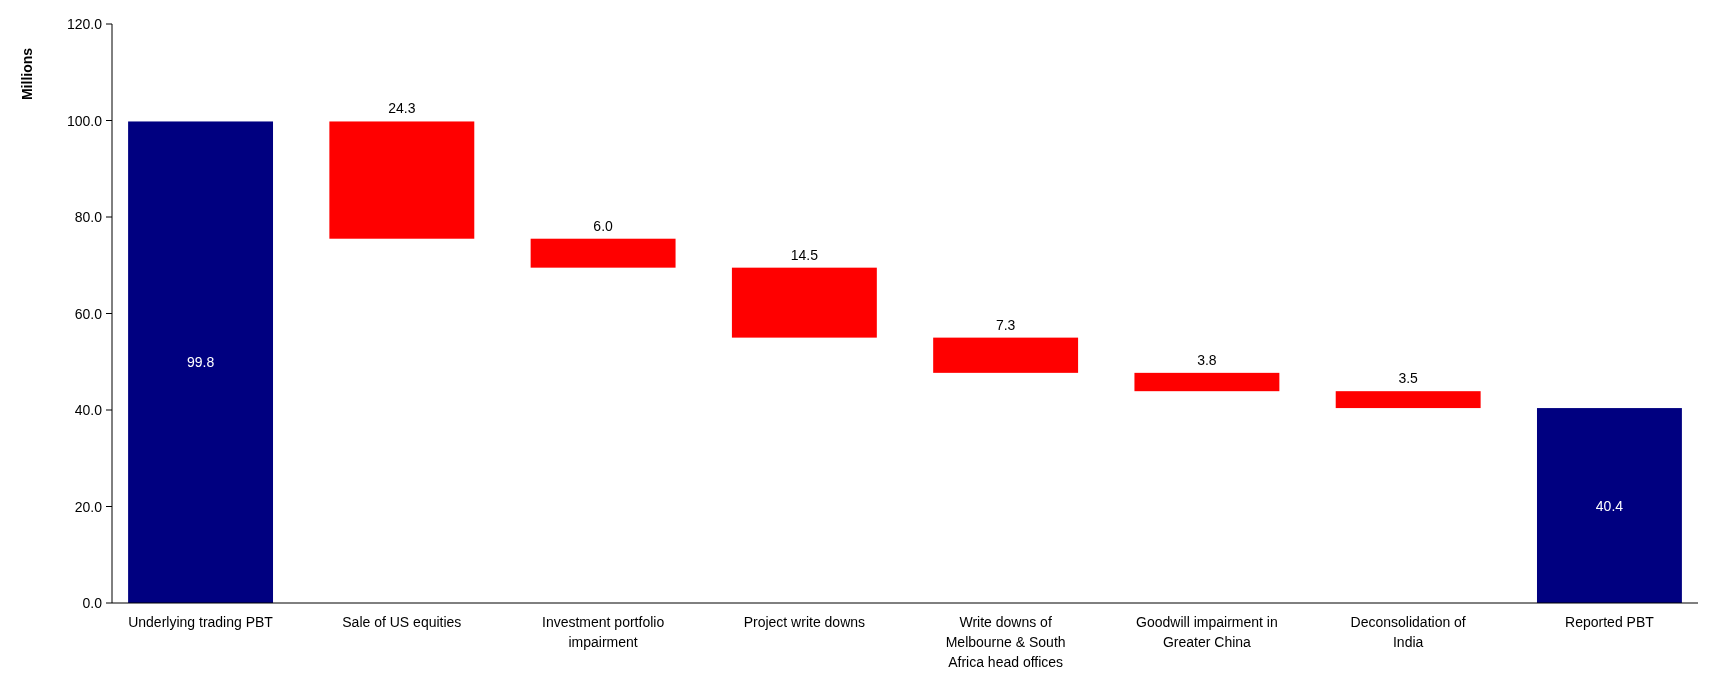 The height and width of the screenshot is (683, 1709). What do you see at coordinates (88, 217) in the screenshot?
I see `y-tick-label: 80.0` at bounding box center [88, 217].